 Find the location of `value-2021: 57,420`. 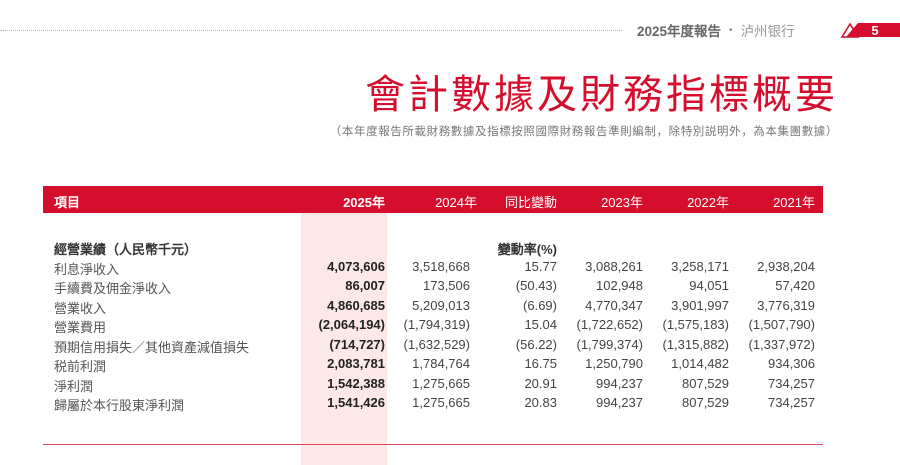

value-2021: 57,420 is located at coordinates (795, 285).